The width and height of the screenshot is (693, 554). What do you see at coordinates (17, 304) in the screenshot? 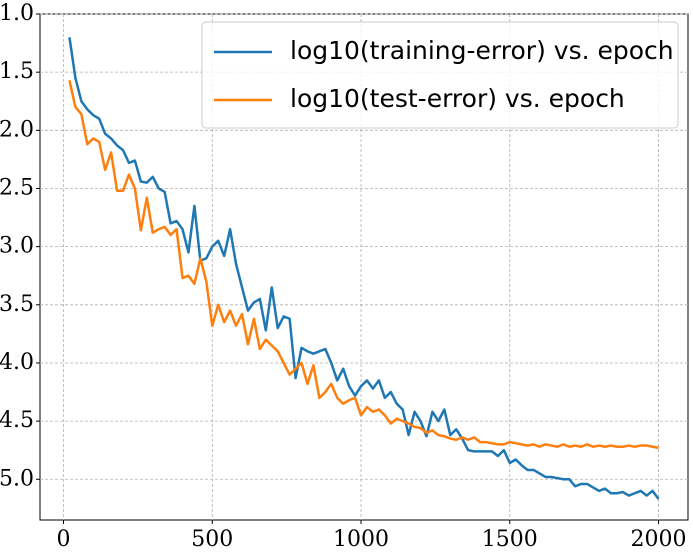
I see `y-tick-label: -3.5` at bounding box center [17, 304].